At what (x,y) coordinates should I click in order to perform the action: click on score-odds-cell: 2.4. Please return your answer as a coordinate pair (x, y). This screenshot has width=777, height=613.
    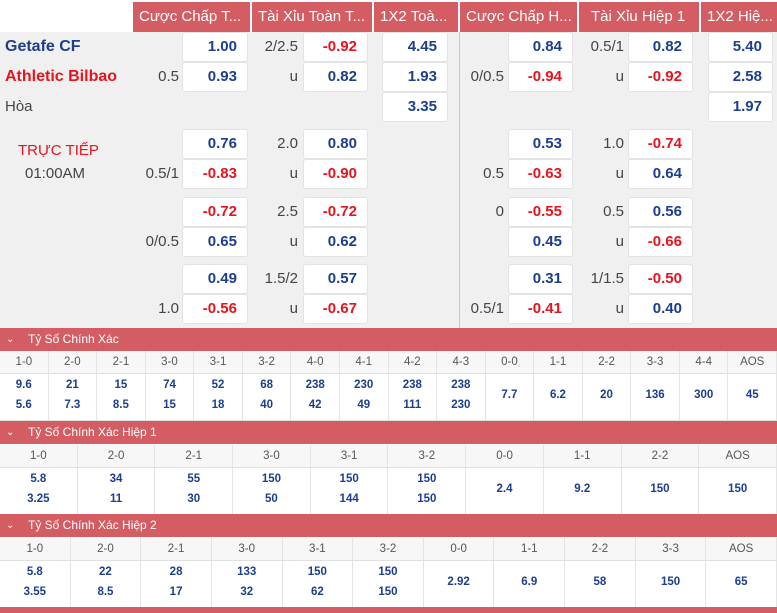
    Looking at the image, I should click on (505, 491).